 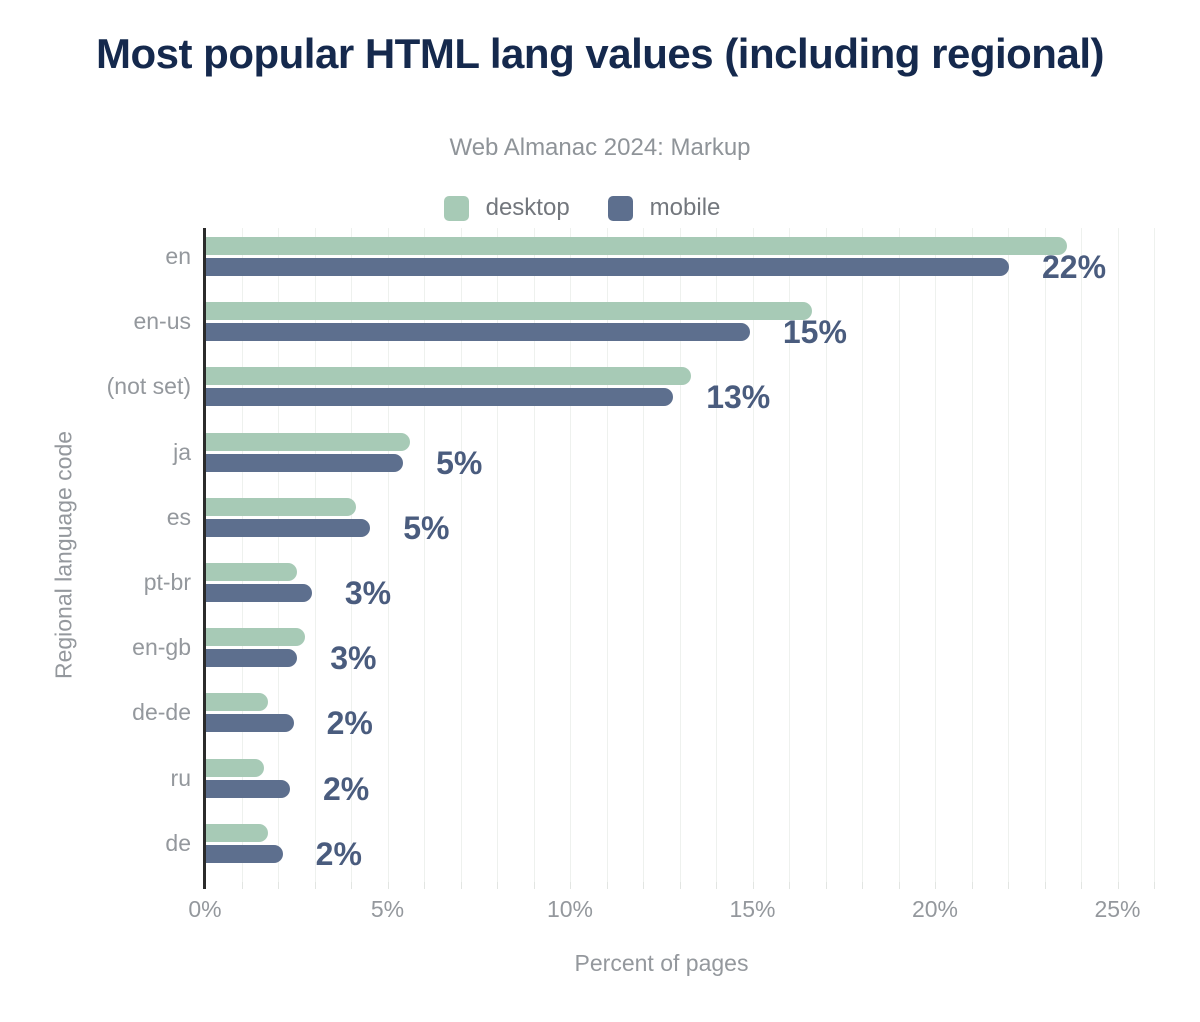 What do you see at coordinates (180, 777) in the screenshot?
I see `category-label-ru: ru` at bounding box center [180, 777].